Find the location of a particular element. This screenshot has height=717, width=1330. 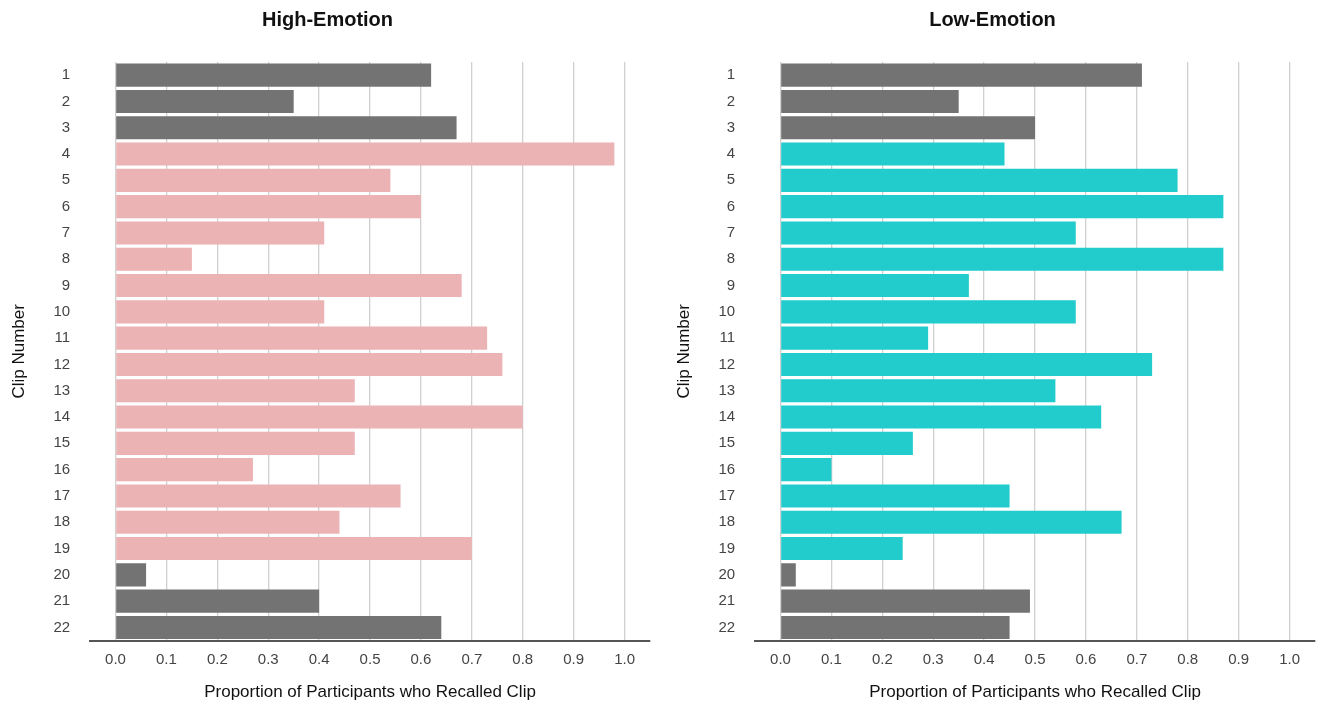

y-tick-label: 11 is located at coordinates (62, 337).